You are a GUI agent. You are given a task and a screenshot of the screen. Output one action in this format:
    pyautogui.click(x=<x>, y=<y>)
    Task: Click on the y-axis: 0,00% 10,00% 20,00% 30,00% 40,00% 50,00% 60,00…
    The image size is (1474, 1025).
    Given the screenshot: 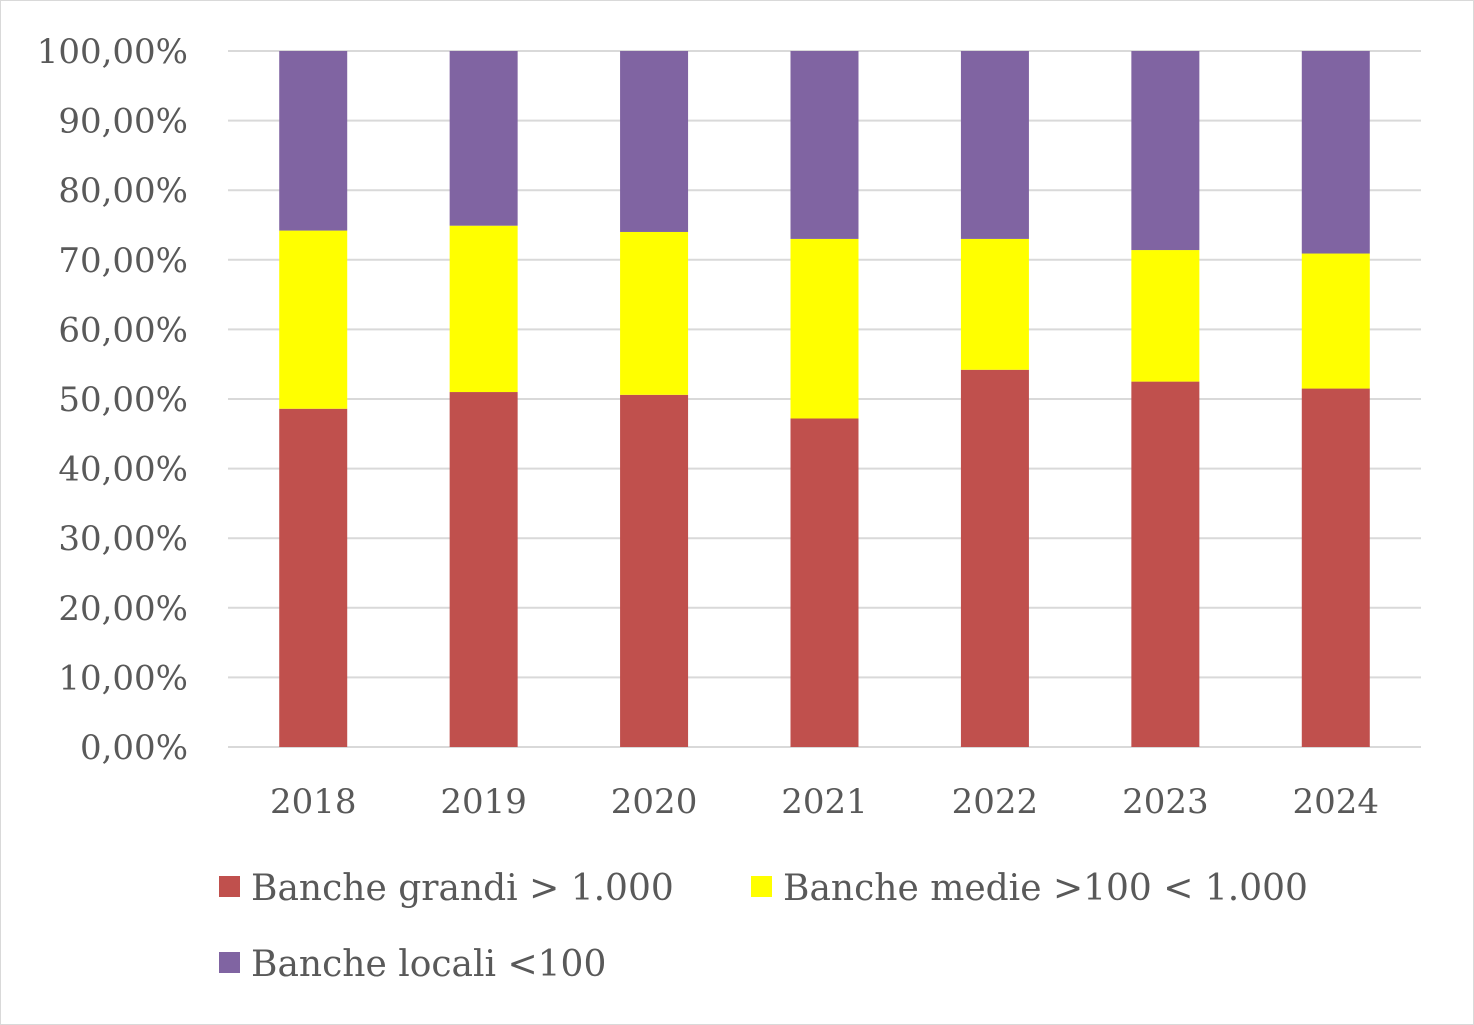 What is the action you would take?
    pyautogui.click(x=112, y=400)
    